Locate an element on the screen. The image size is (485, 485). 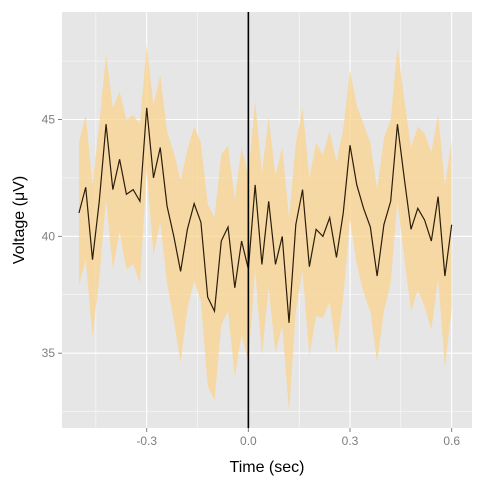
x-tick-label: 0.6 is located at coordinates (451, 441).